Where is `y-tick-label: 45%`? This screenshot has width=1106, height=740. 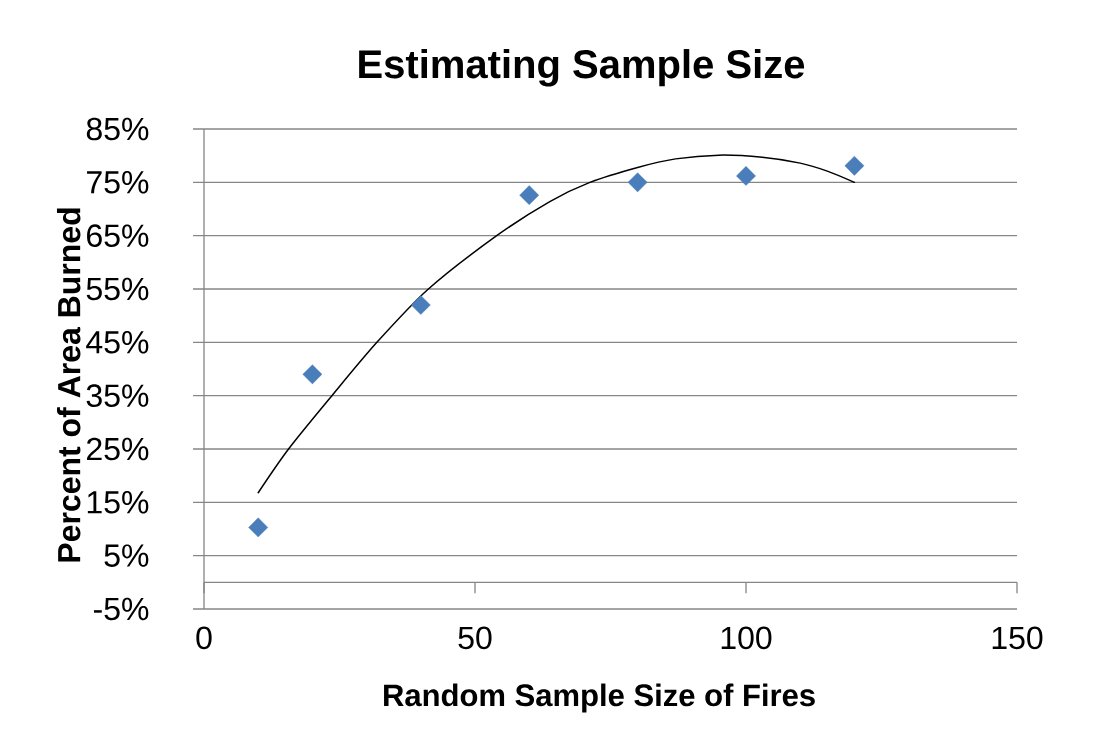
y-tick-label: 45% is located at coordinates (117, 342).